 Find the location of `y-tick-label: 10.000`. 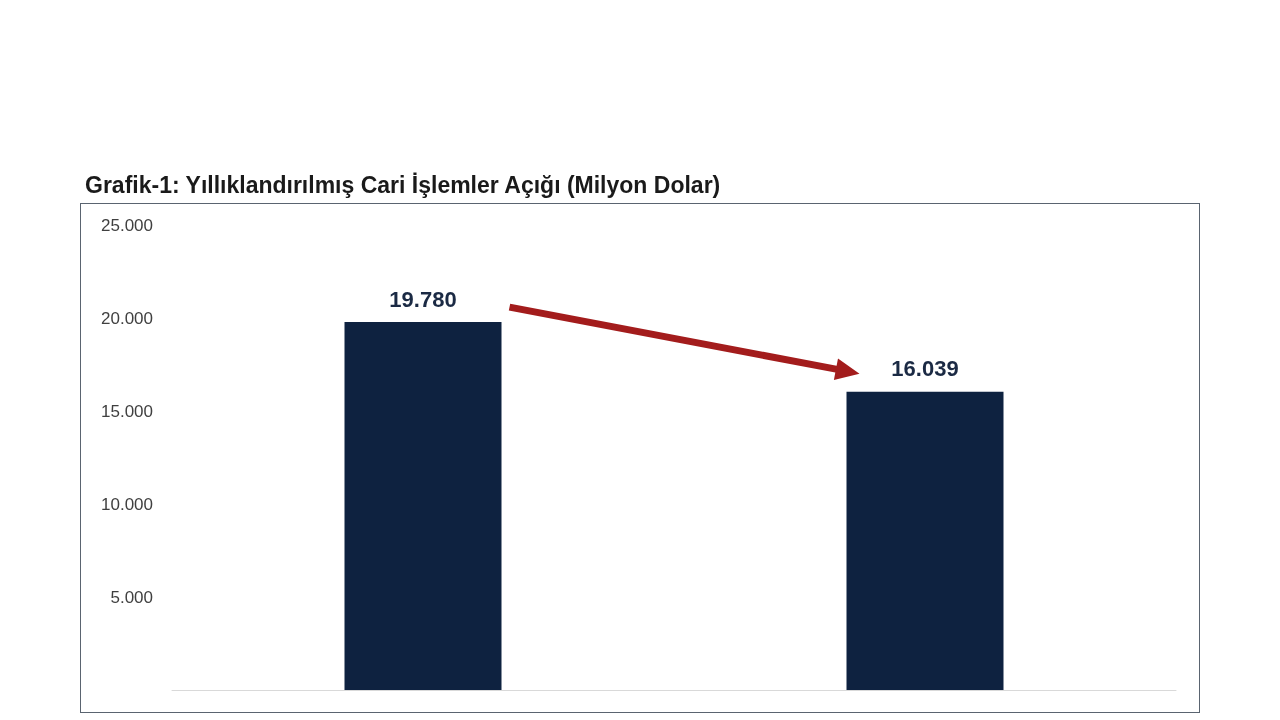

y-tick-label: 10.000 is located at coordinates (127, 504).